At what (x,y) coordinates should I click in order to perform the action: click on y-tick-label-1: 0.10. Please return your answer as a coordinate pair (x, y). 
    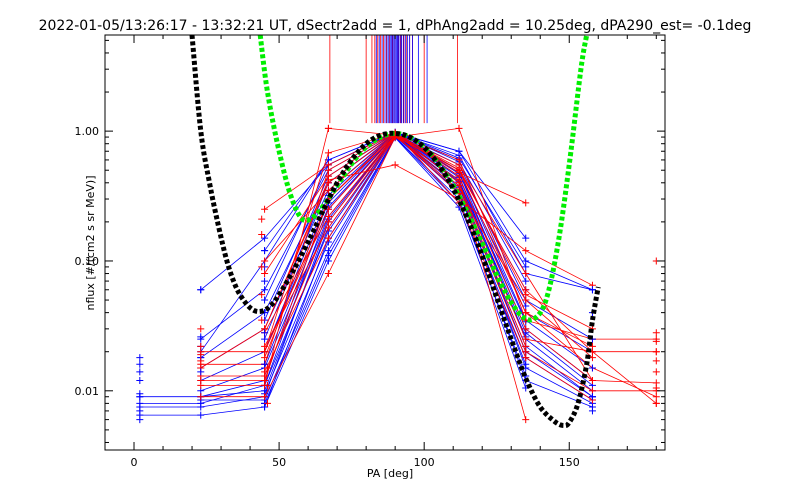
    Looking at the image, I should click on (87, 261).